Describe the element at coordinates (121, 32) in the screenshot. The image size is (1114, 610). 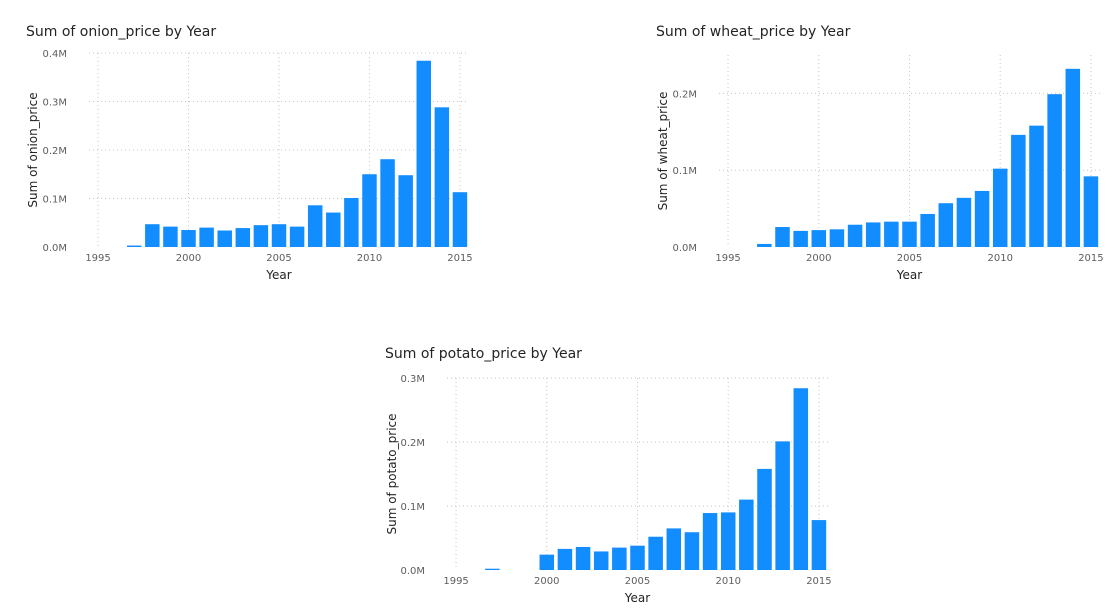
I see `chart-title: Sum of onion_price by Year` at that location.